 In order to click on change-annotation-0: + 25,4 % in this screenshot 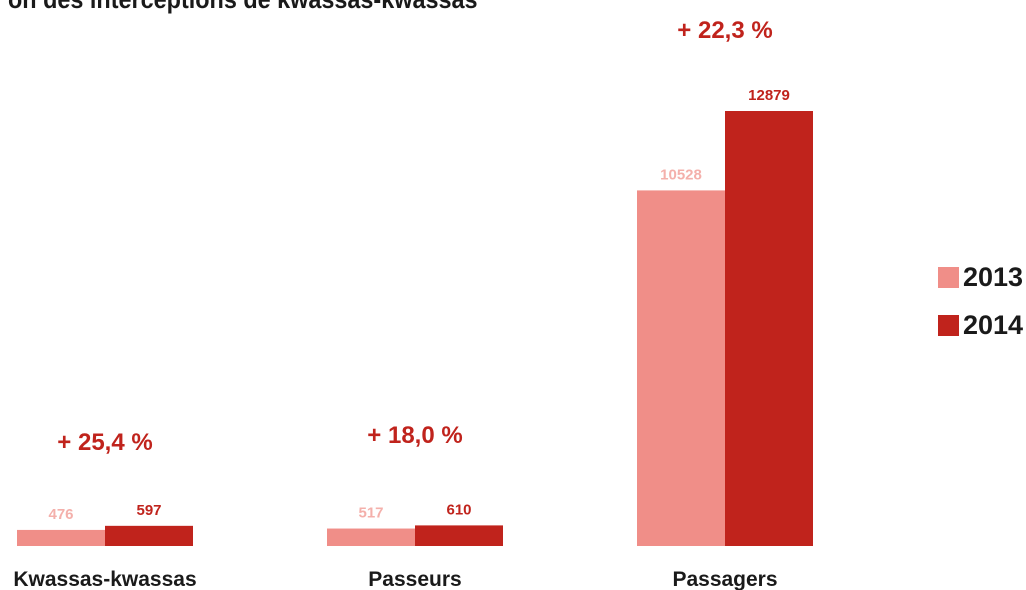, I will do `click(104, 442)`.